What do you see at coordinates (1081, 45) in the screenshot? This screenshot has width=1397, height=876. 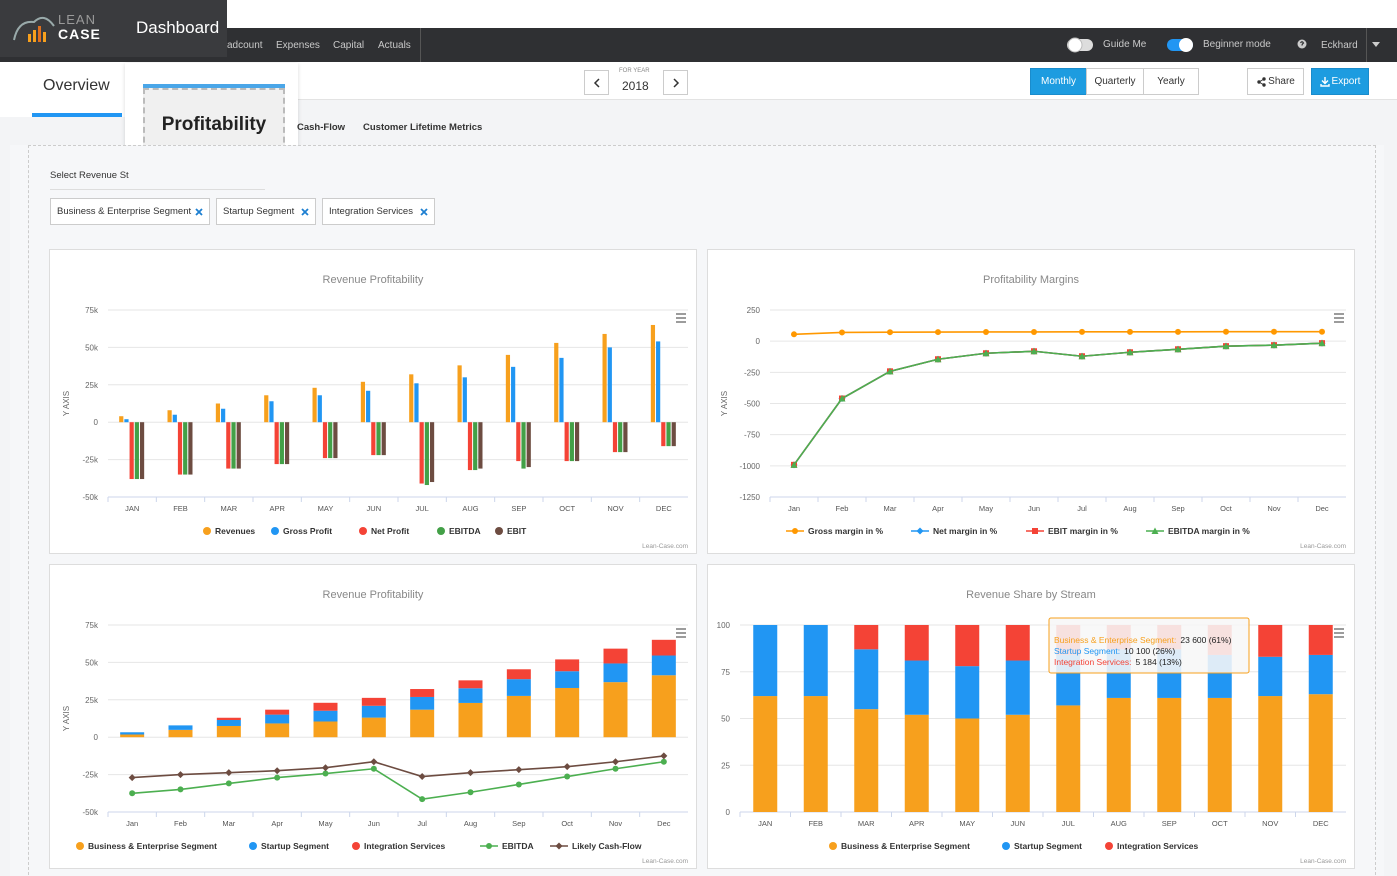 I see `toggle-guide` at bounding box center [1081, 45].